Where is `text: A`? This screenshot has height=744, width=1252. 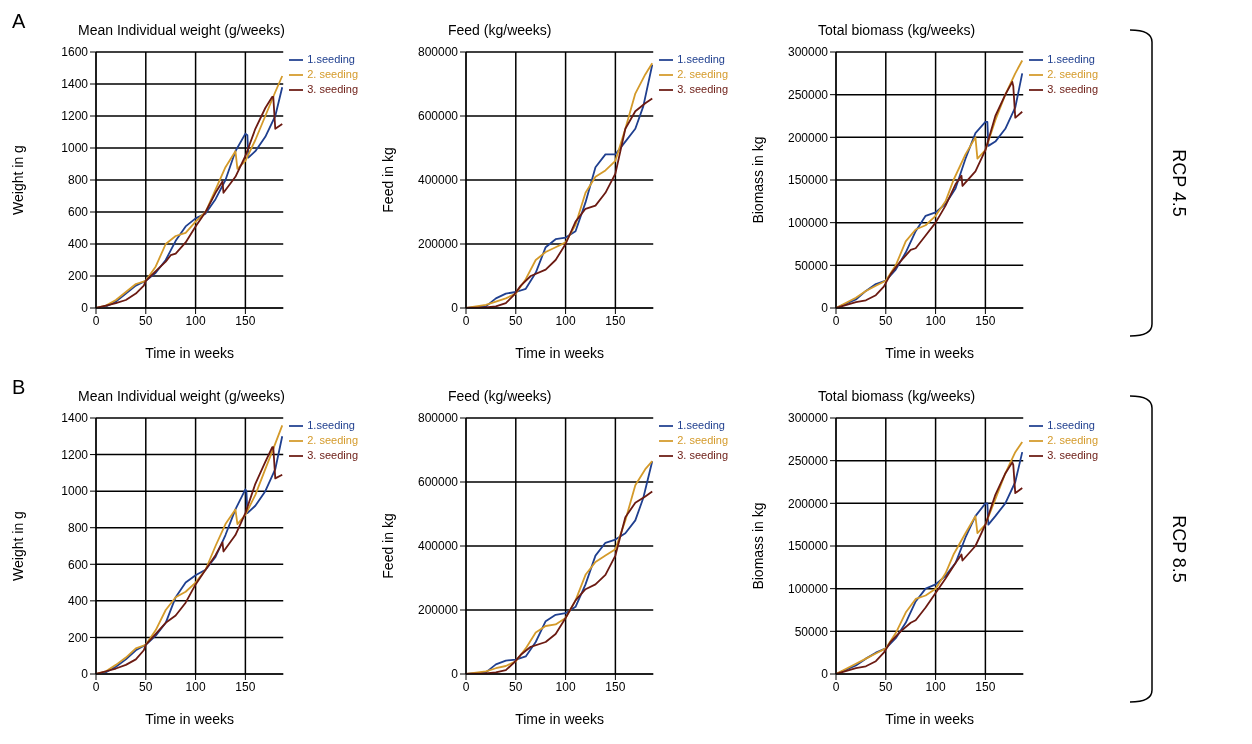 text: A is located at coordinates (19, 21).